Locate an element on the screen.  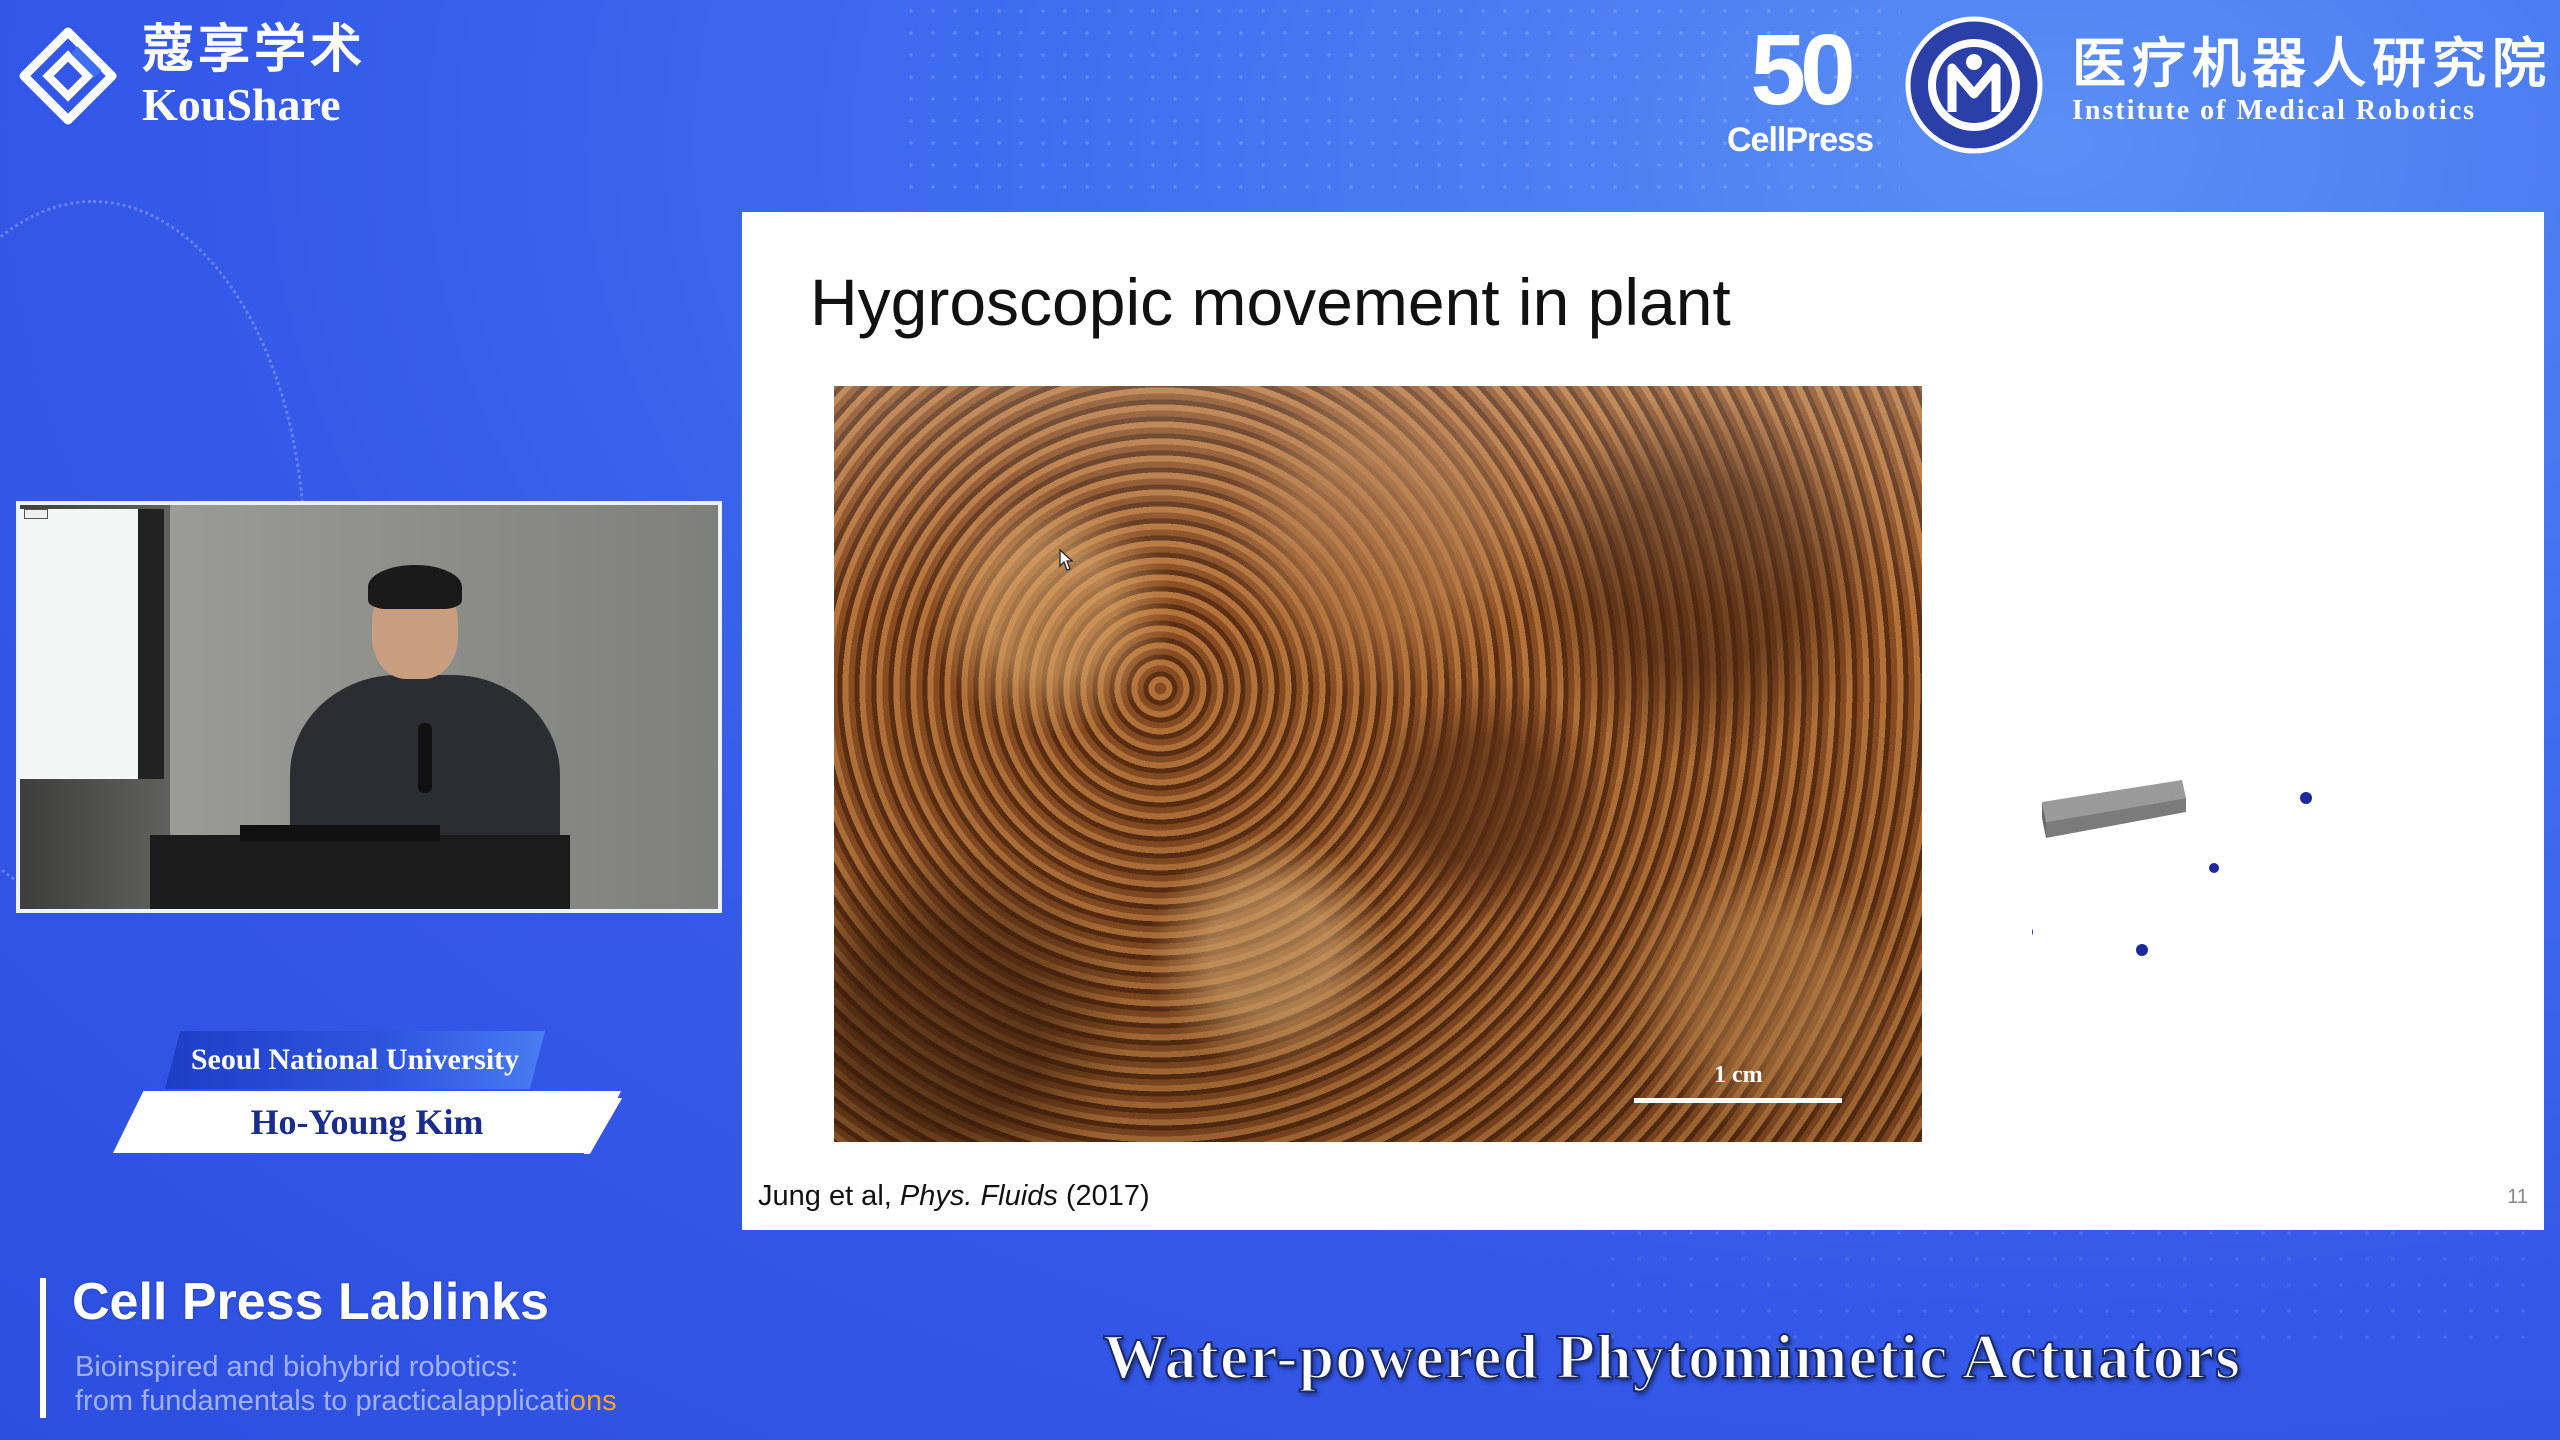
video-tag is located at coordinates (36, 514).